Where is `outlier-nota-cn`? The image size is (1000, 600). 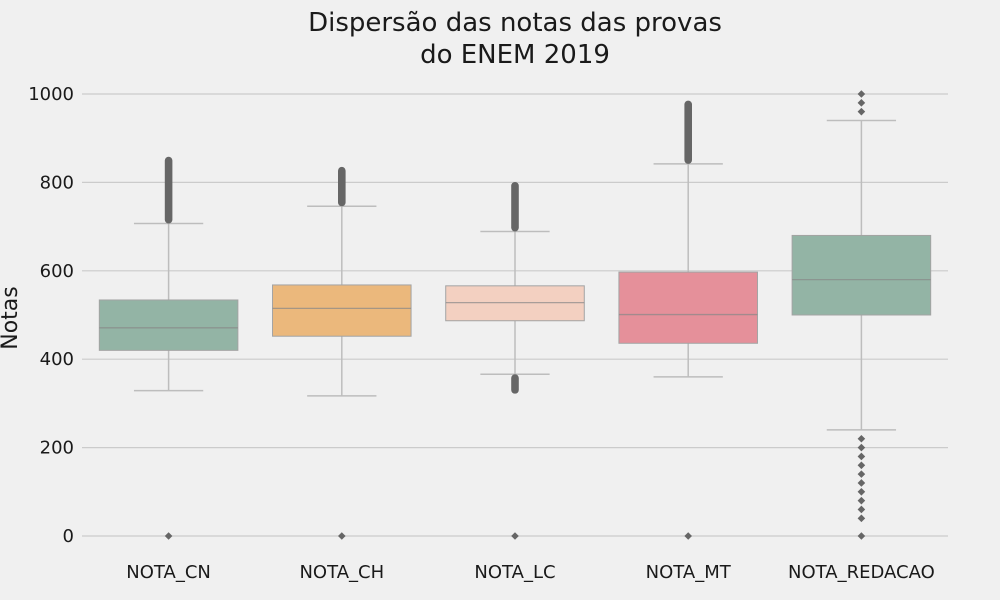
outlier-nota-cn is located at coordinates (168, 536).